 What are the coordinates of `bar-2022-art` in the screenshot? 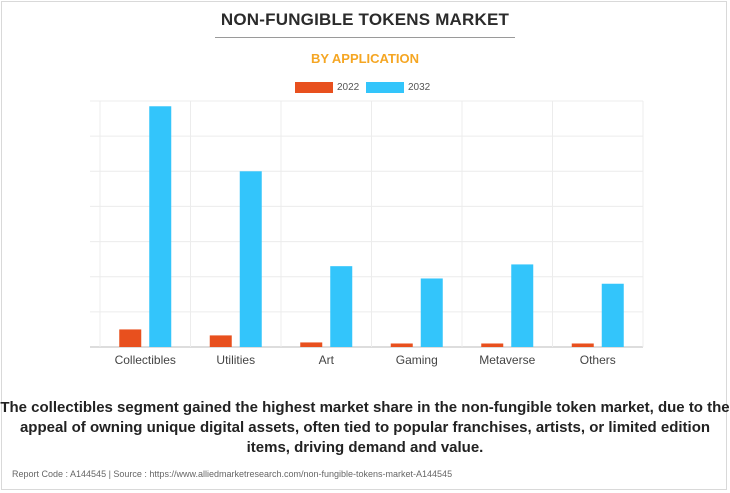 It's located at (311, 344).